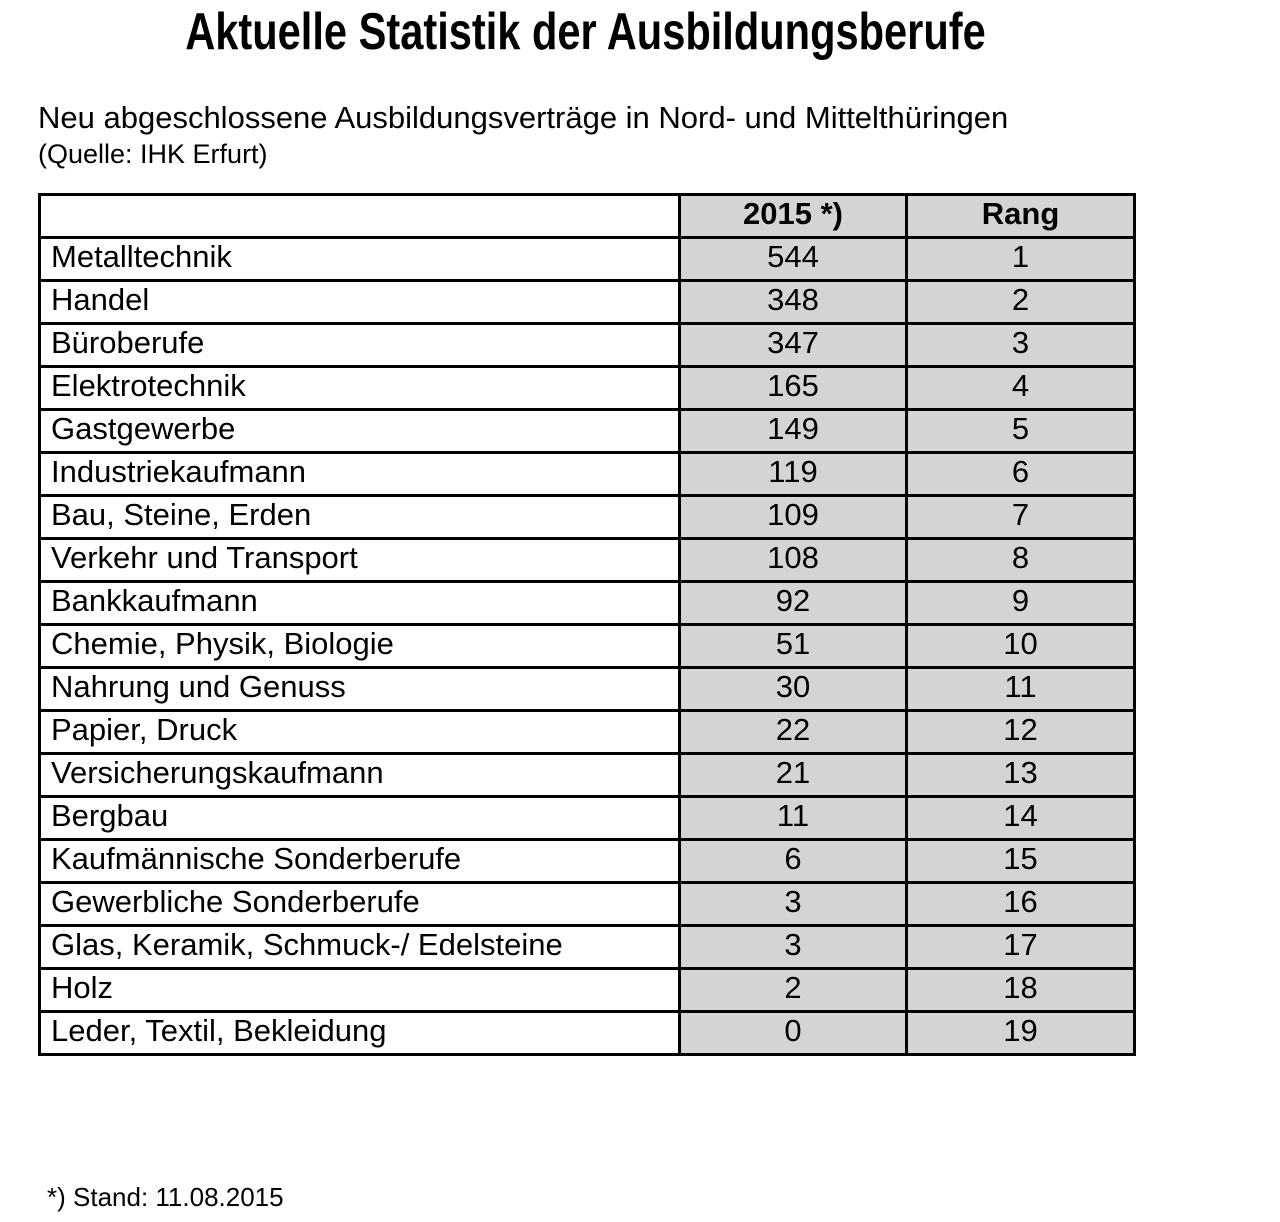  I want to click on header-cell-category, so click(359, 216).